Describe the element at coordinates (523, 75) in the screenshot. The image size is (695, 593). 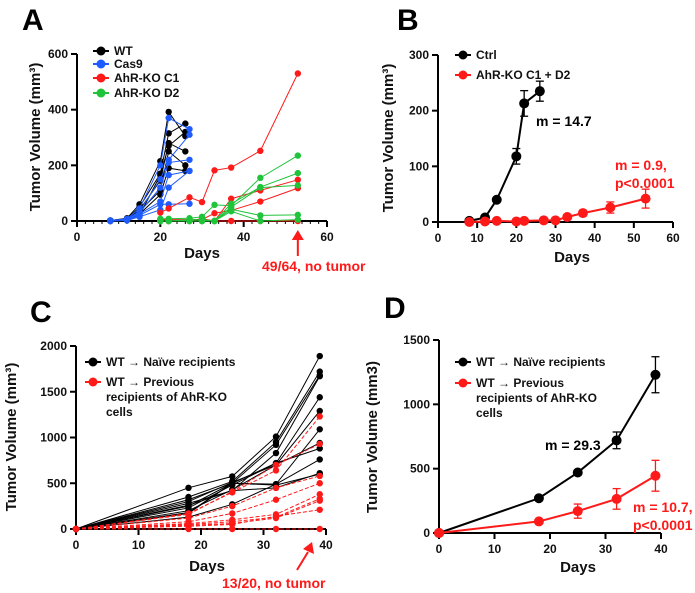
I see `legend-label: AhR-KO C1 + D2` at that location.